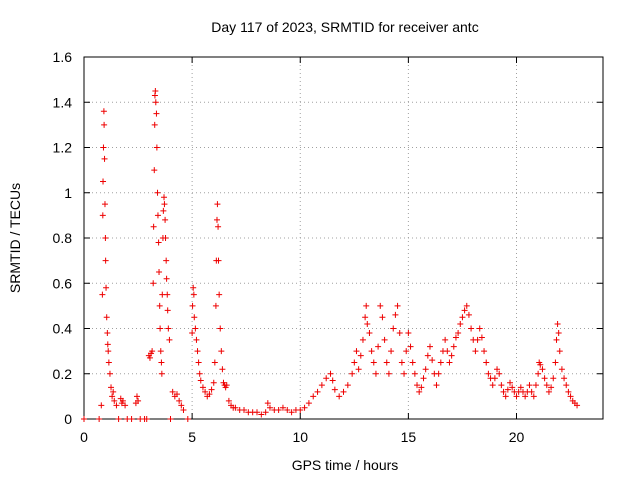 This screenshot has width=640, height=480. Describe the element at coordinates (302, 437) in the screenshot. I see `x-tick-labels: 0 5 10 15 20` at that location.